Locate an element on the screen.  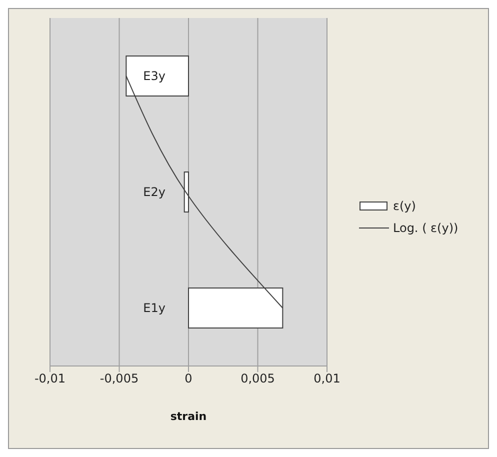
legend-label: ε(y) is located at coordinates (404, 206).